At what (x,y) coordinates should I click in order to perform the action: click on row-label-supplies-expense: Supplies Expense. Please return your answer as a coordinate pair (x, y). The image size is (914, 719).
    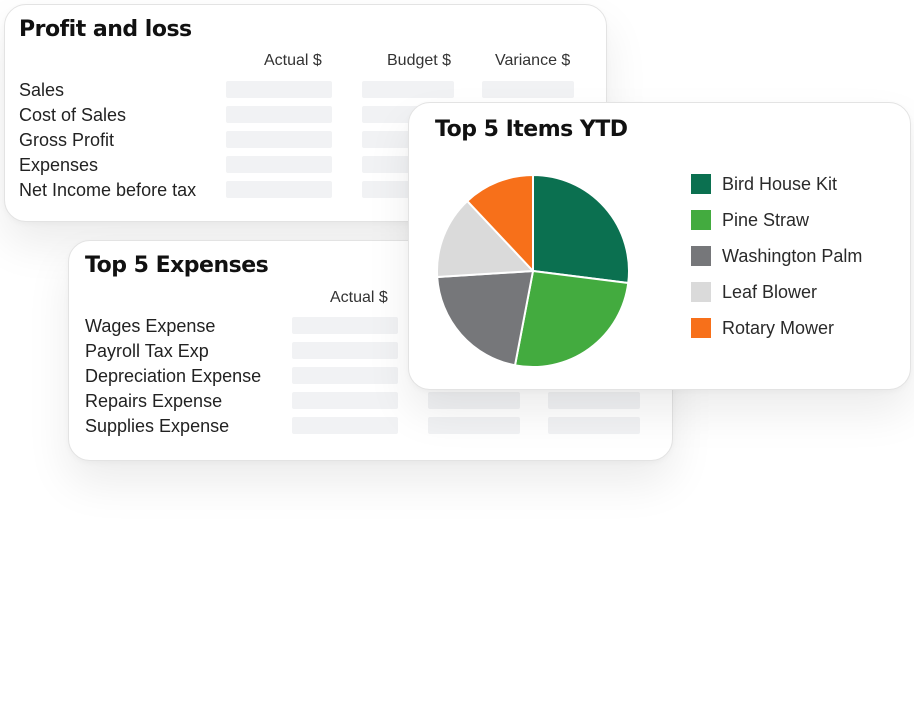
    Looking at the image, I should click on (157, 426).